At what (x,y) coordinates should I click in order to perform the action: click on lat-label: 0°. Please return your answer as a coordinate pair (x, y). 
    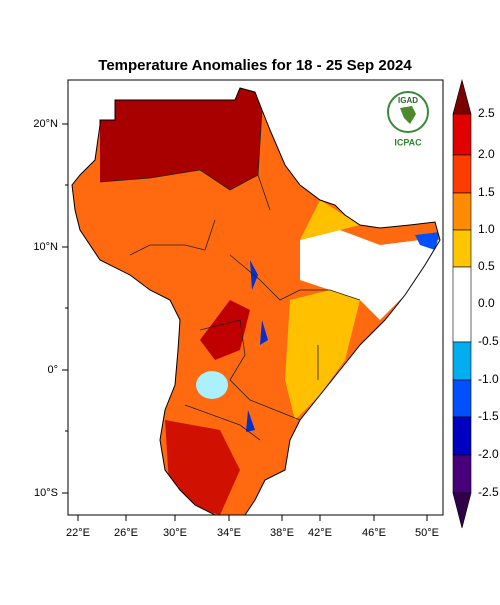
    Looking at the image, I should click on (52, 370).